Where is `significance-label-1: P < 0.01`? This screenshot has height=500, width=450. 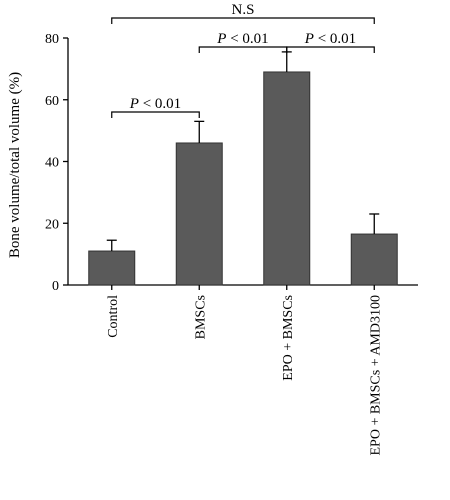 significance-label-1: P < 0.01 is located at coordinates (155, 104).